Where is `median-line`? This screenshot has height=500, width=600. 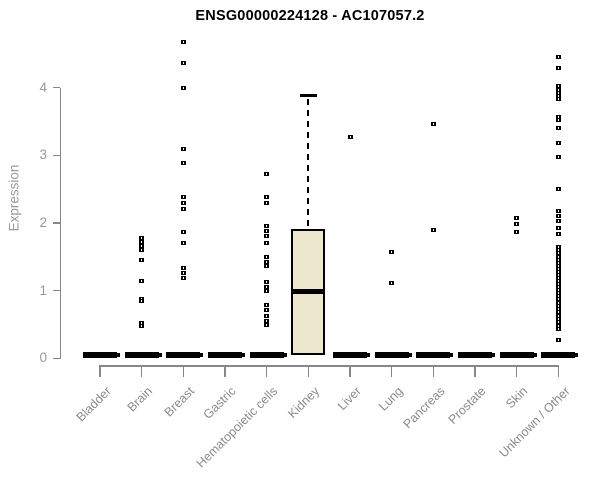 median-line is located at coordinates (308, 291).